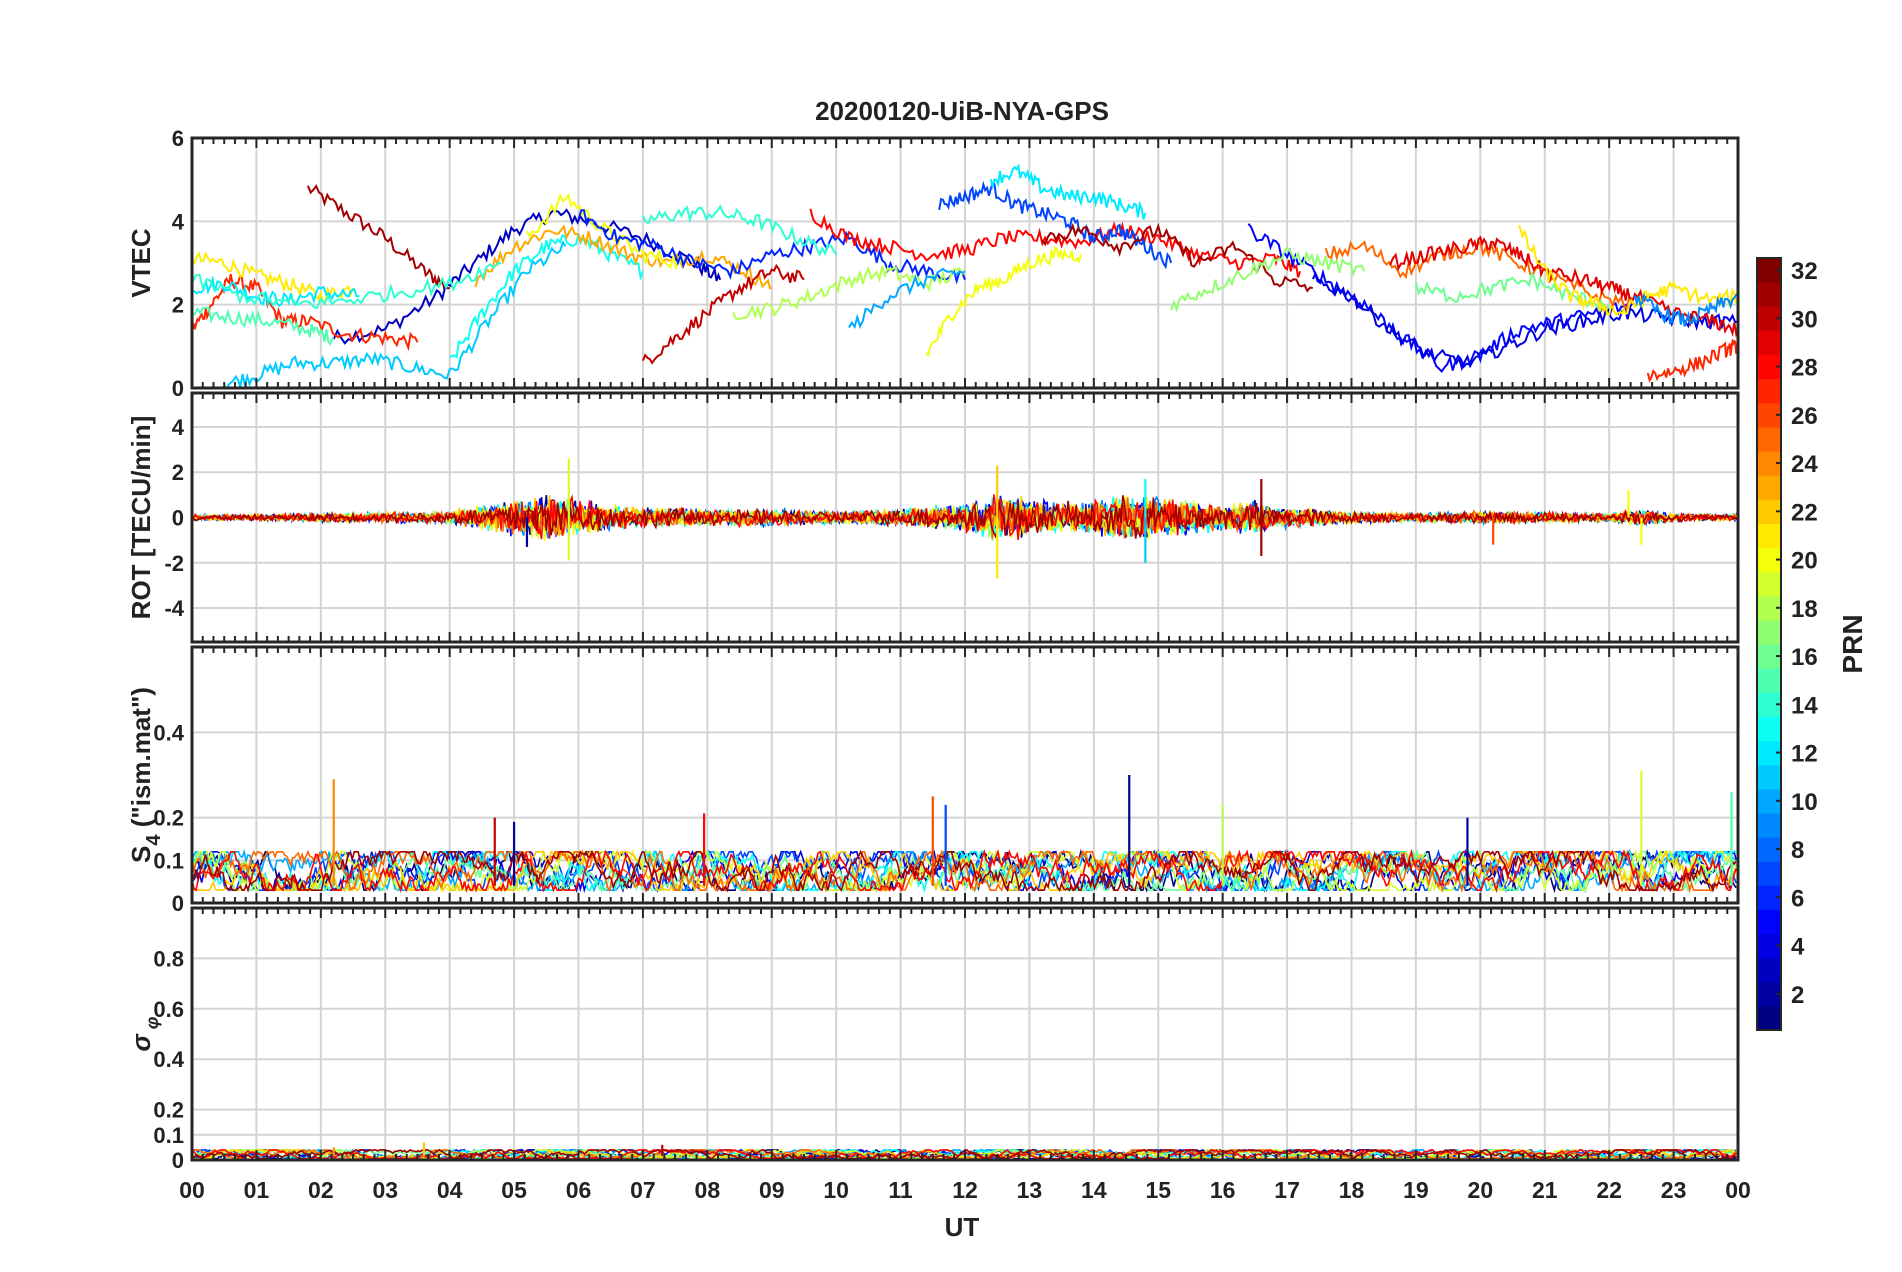  What do you see at coordinates (178, 138) in the screenshot?
I see `y-tick-label: 6` at bounding box center [178, 138].